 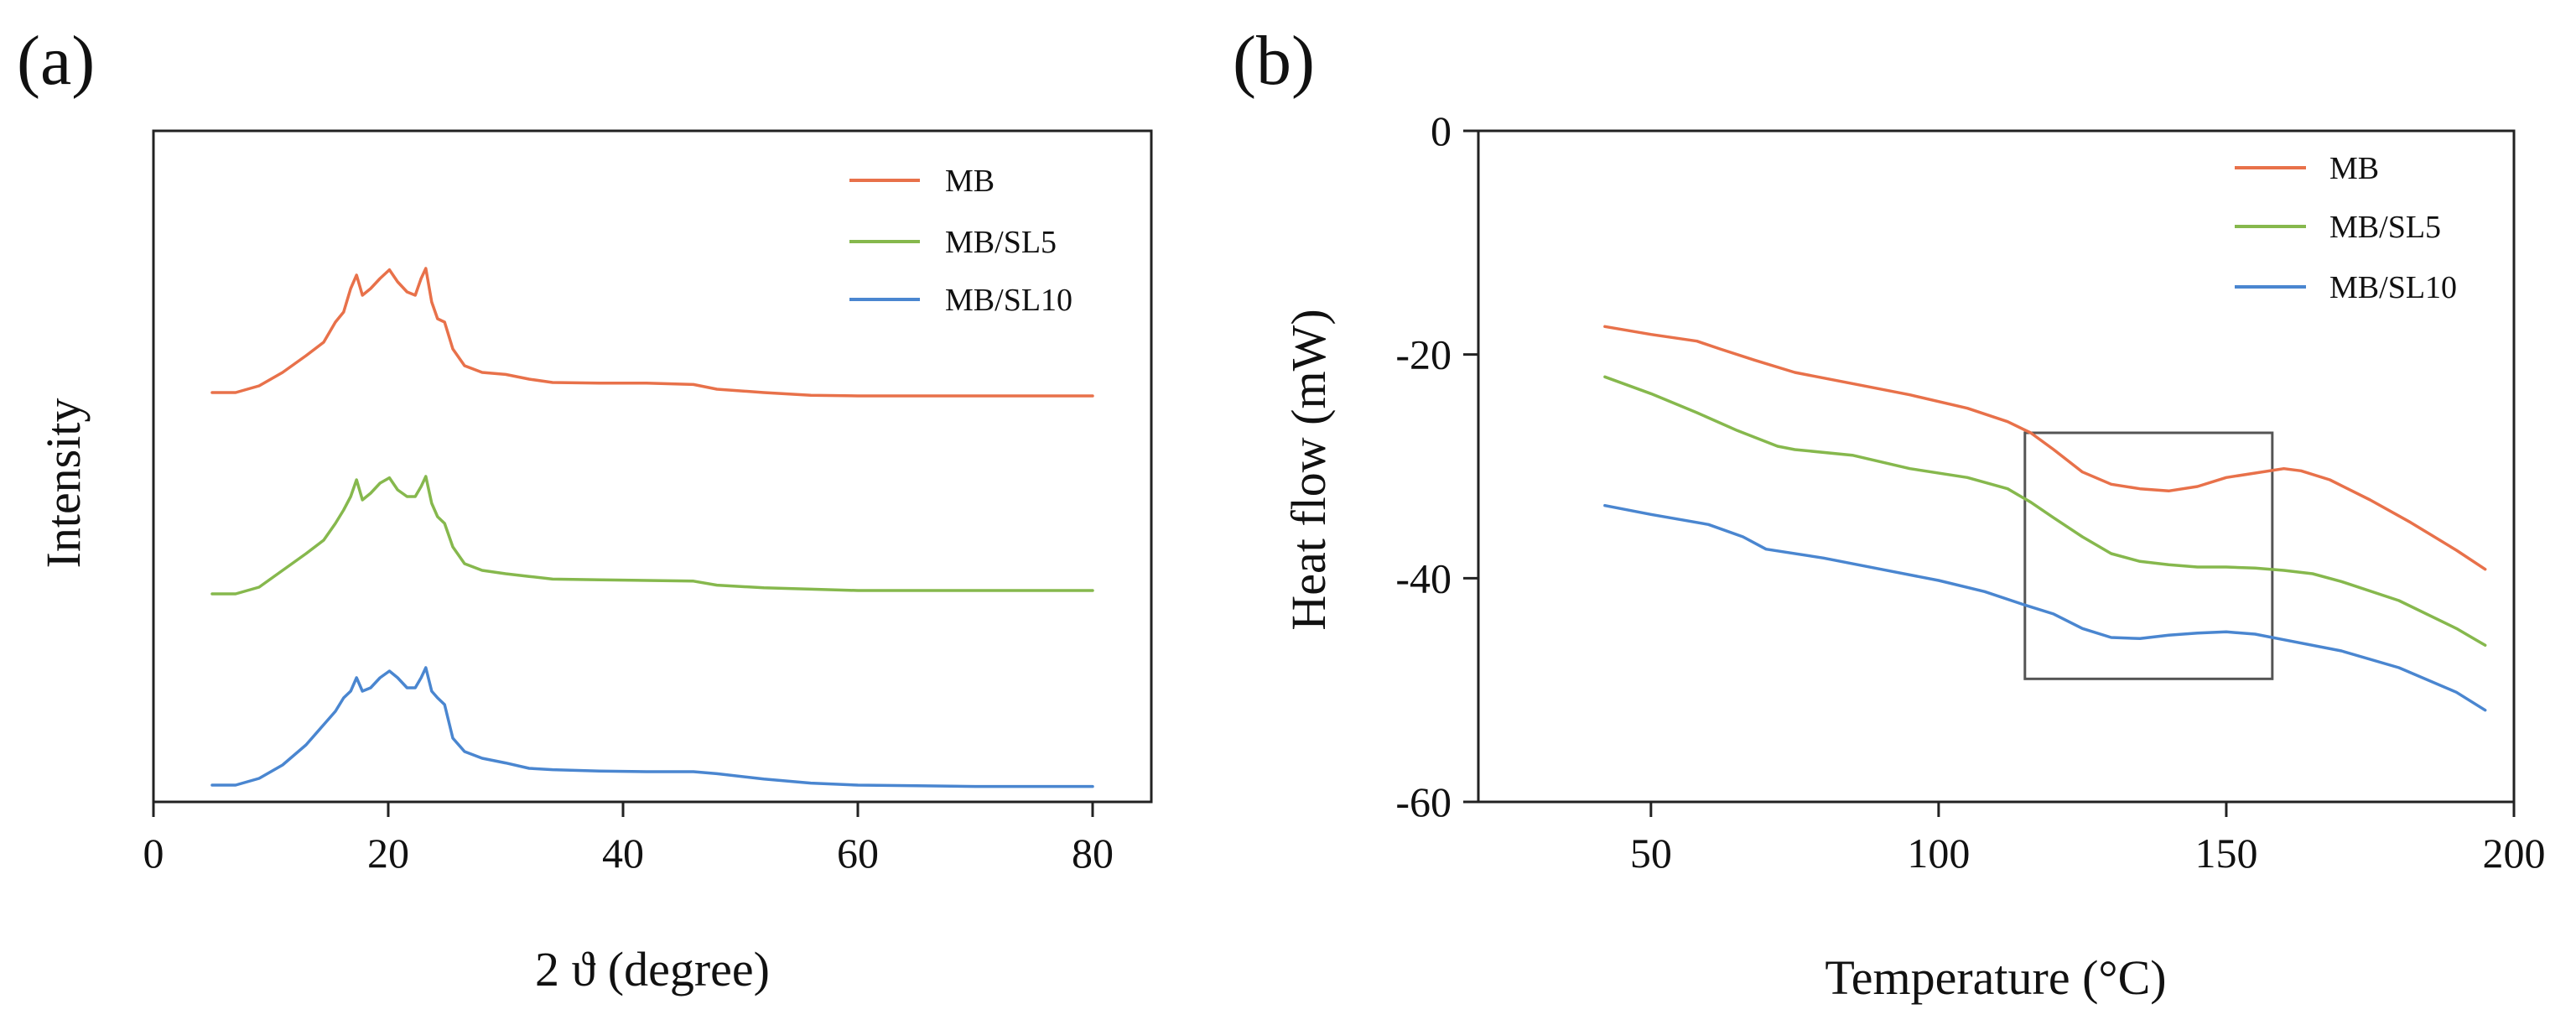 I want to click on panel-b-x-axis-title: Temperature (°C), so click(x=1995, y=977).